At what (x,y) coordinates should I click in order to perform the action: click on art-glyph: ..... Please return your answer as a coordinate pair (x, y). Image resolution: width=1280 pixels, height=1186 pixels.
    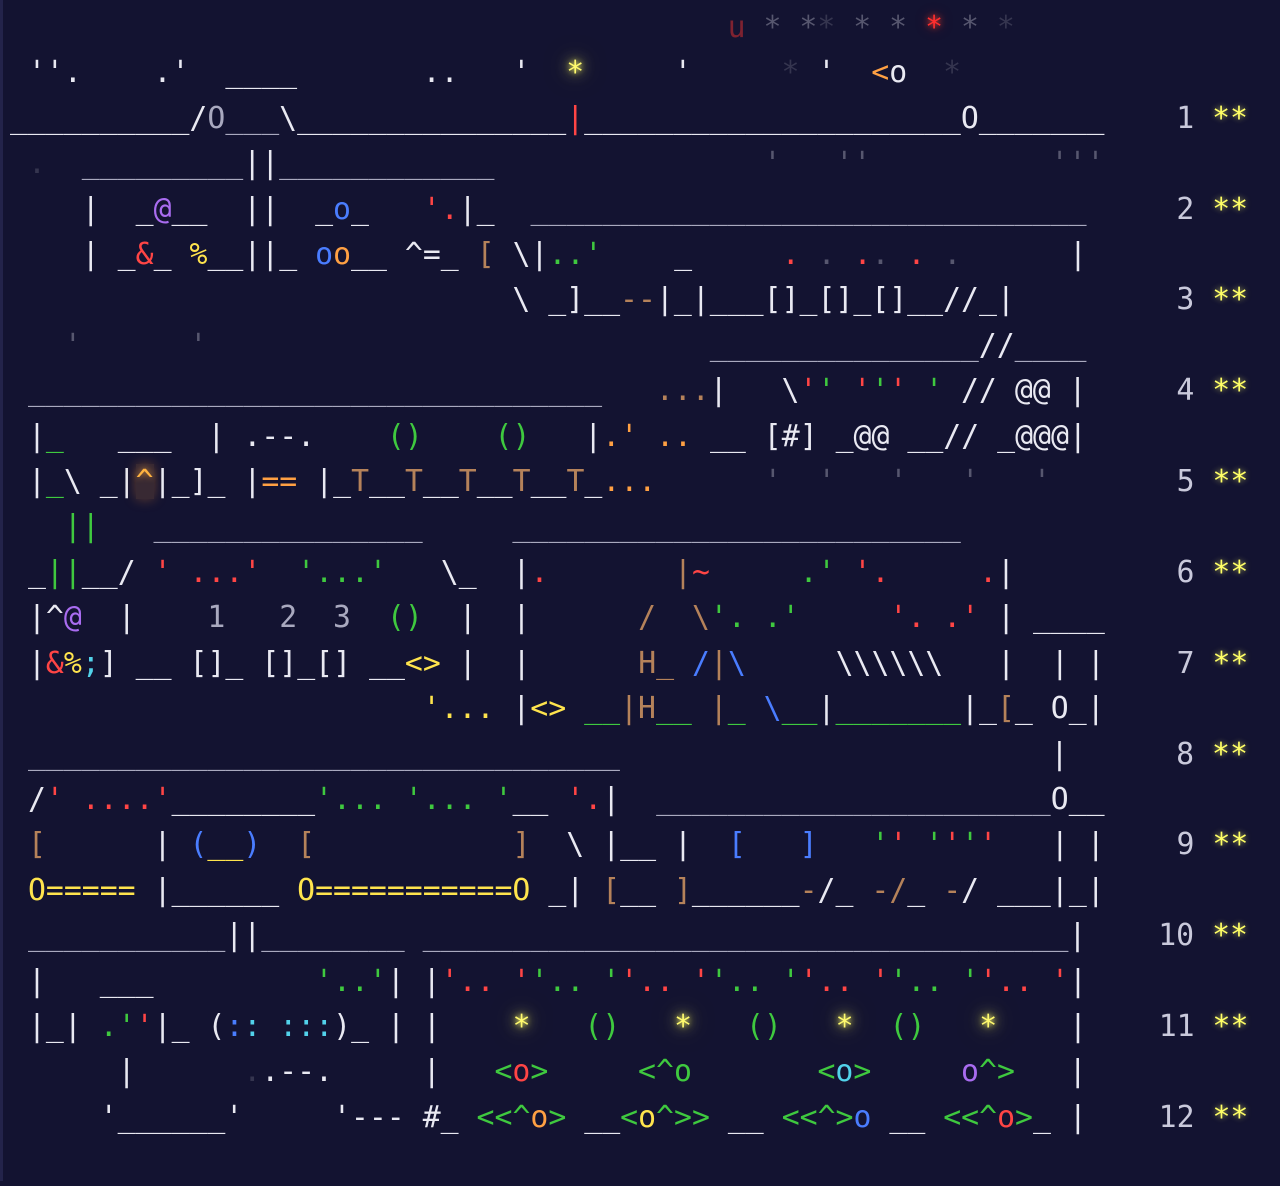
    Looking at the image, I should click on (117, 799).